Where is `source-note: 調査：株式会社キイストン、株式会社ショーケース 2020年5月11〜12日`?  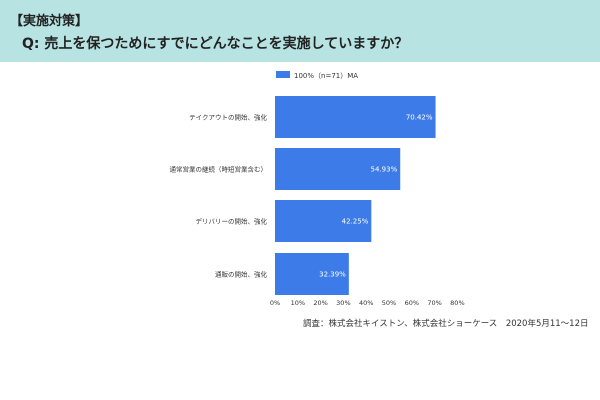
source-note: 調査：株式会社キイストン、株式会社ショーケース 2020年5月11〜12日 is located at coordinates (446, 324).